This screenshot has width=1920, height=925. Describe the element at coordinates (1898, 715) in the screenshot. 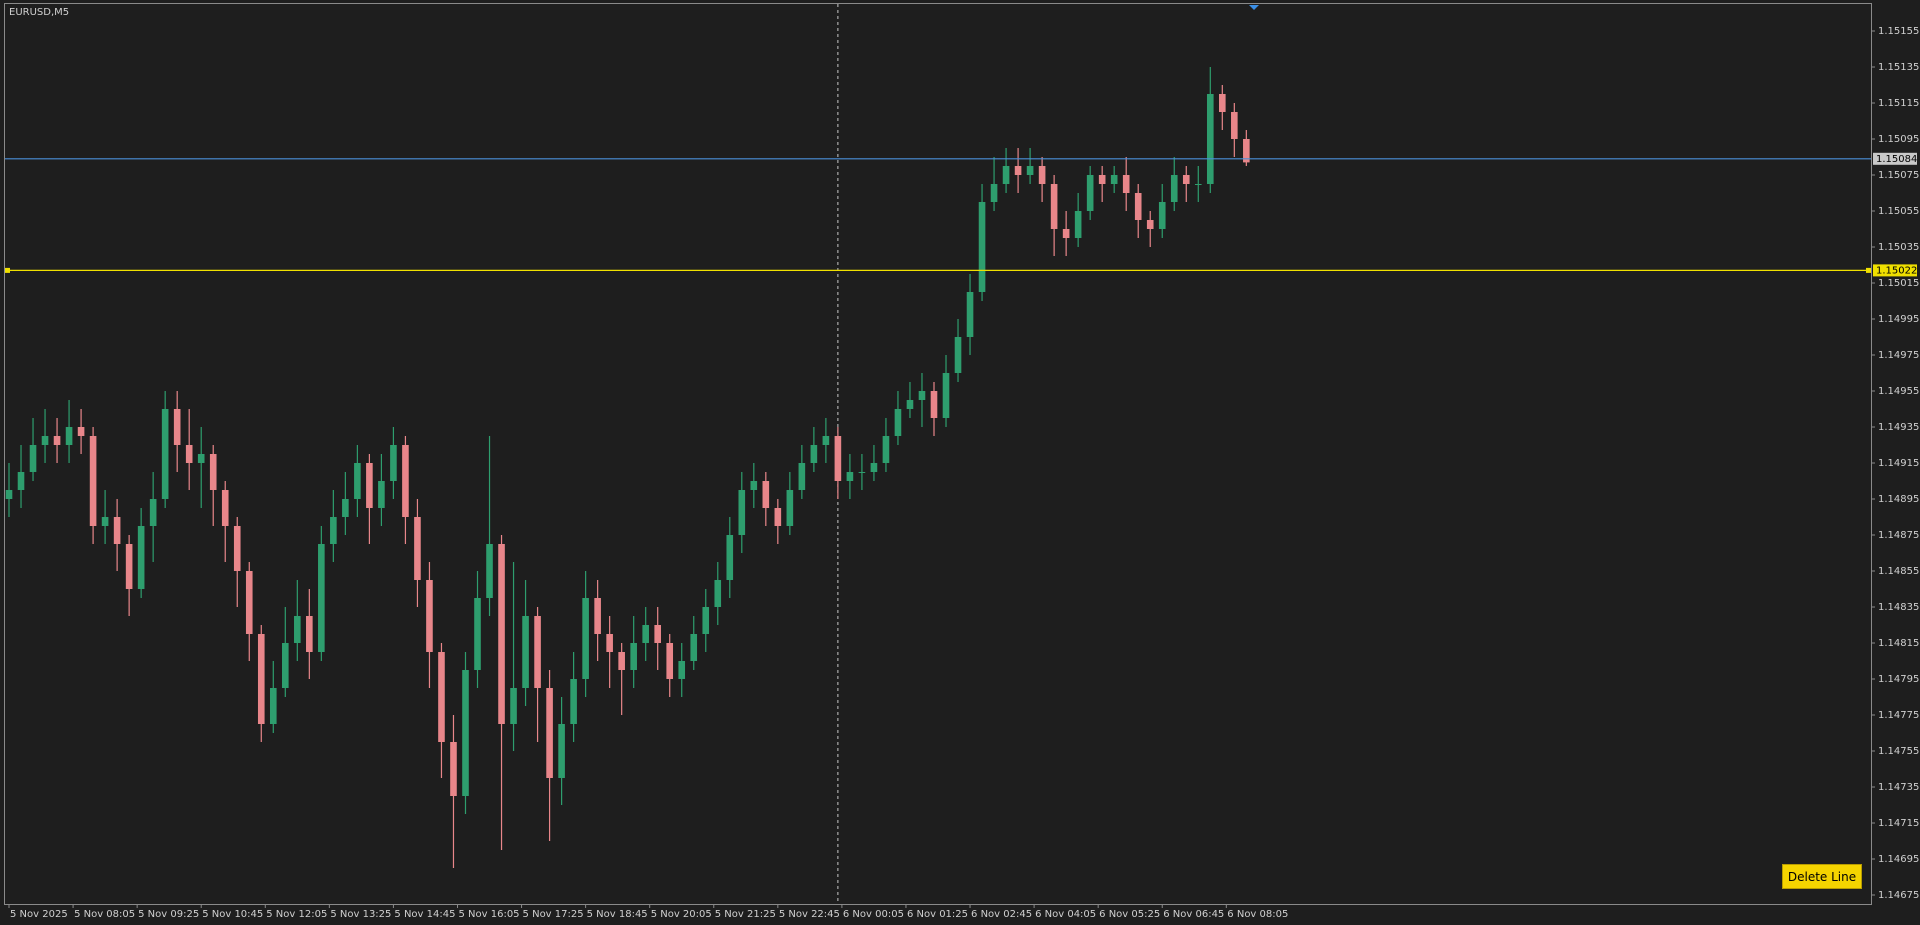

I see `y-tick-label: 1.14775` at that location.